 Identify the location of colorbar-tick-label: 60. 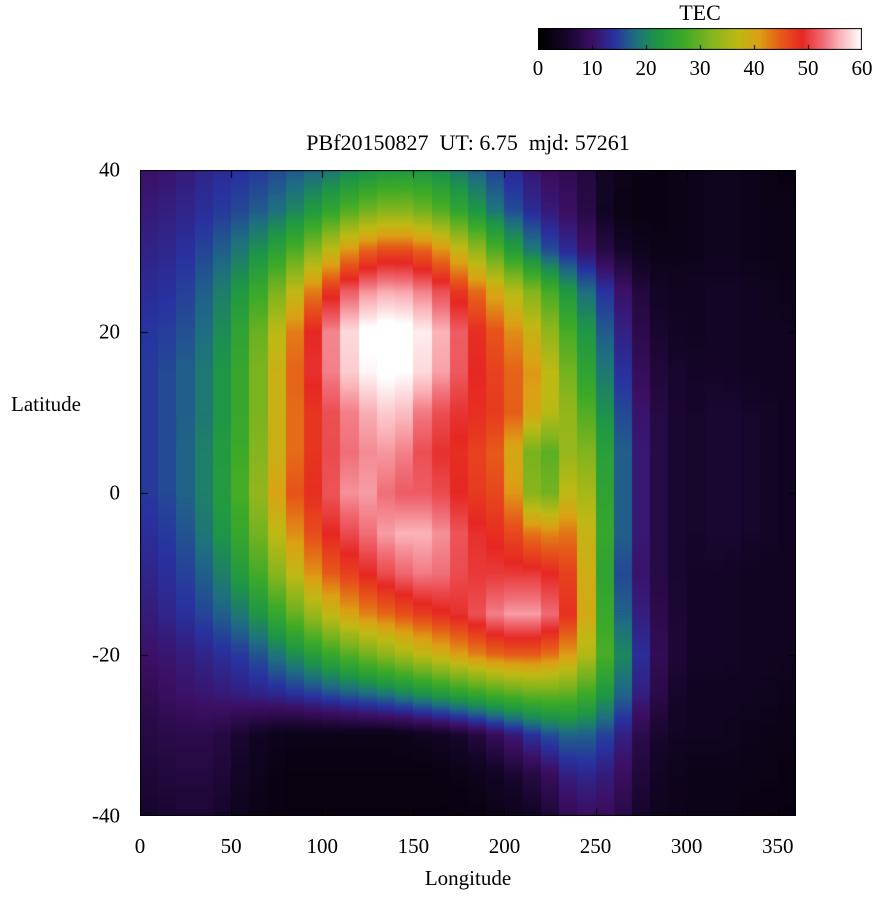
(862, 68).